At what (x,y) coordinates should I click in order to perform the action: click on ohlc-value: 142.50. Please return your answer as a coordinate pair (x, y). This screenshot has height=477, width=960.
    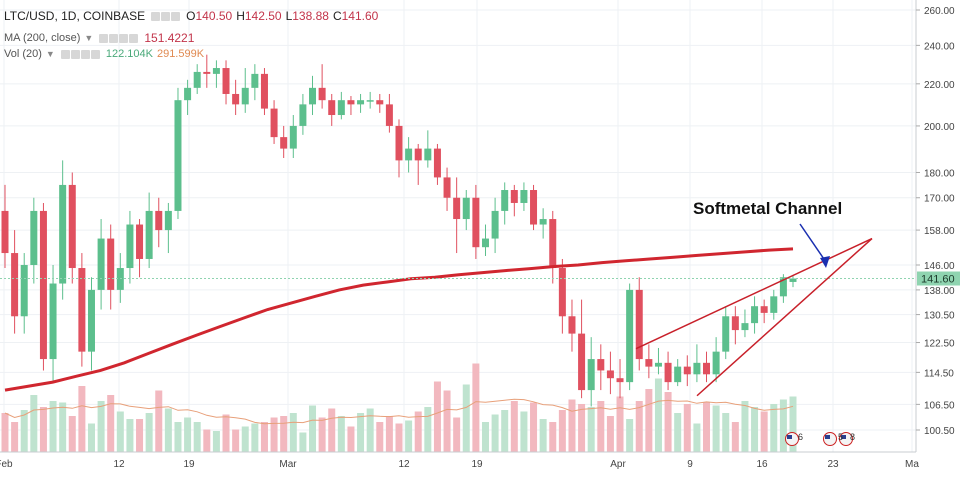
    Looking at the image, I should click on (263, 16).